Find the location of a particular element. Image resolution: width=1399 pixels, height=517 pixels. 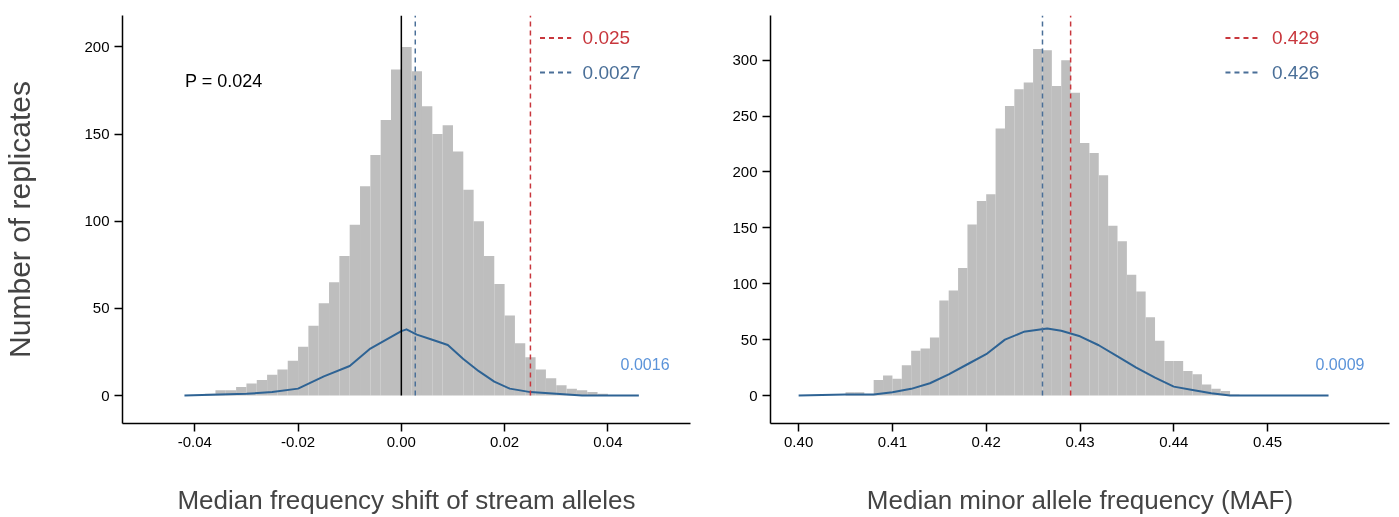

x-tick-label: 0.04 is located at coordinates (608, 441).